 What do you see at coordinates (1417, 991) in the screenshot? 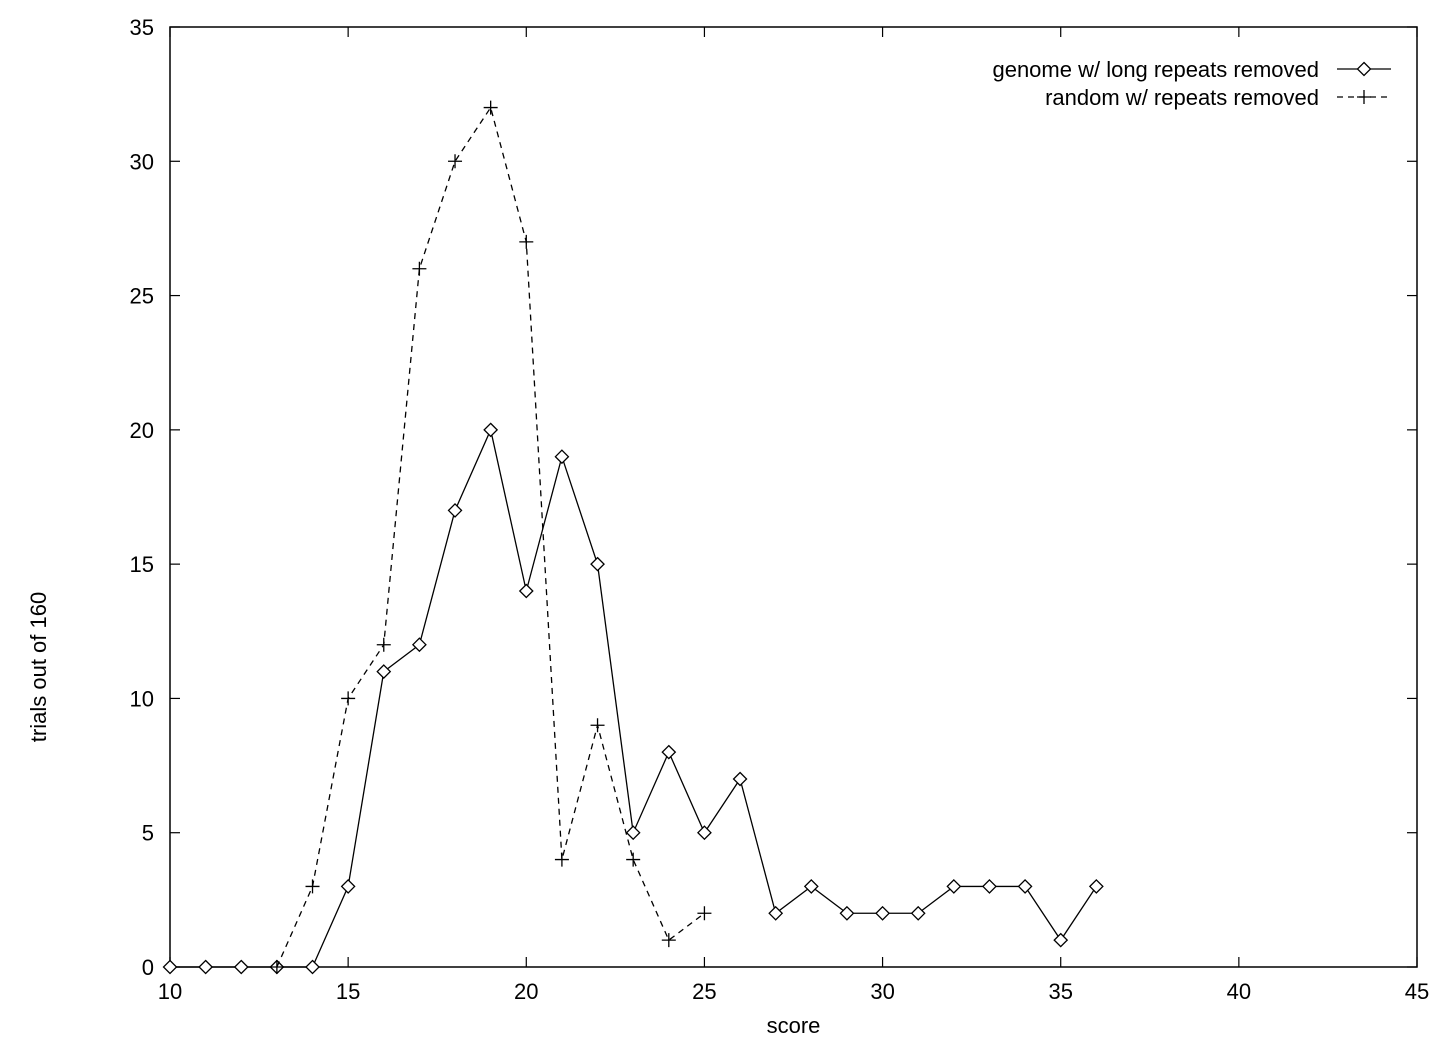
I see `x-tick-label: 45` at bounding box center [1417, 991].